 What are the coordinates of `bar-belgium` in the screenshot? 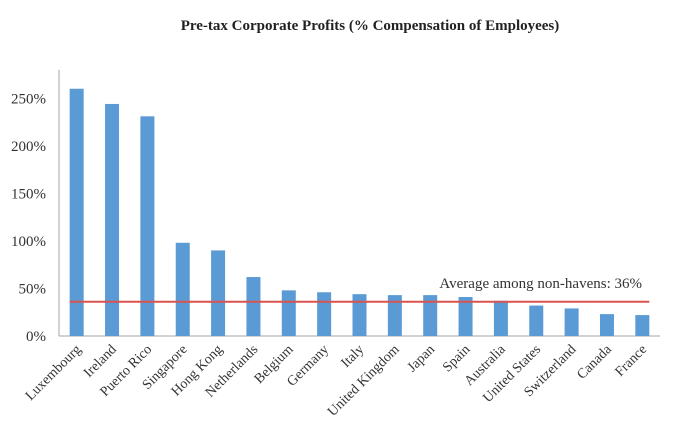 It's located at (288, 313).